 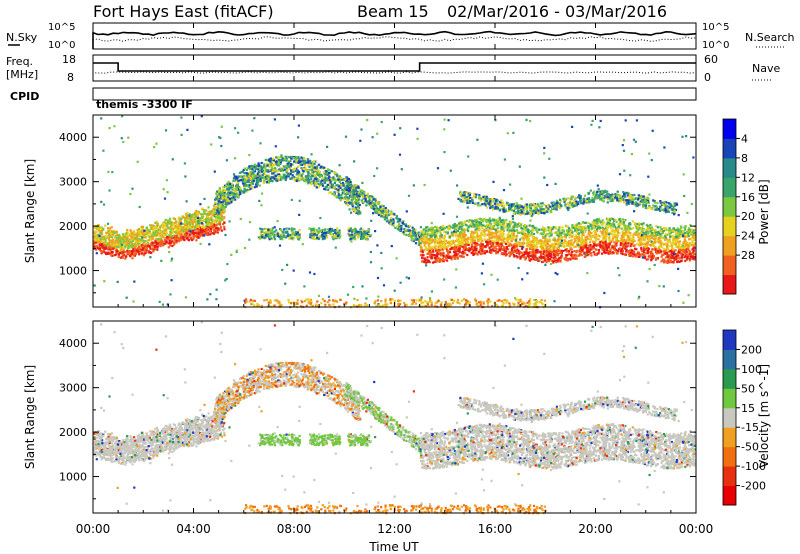 I want to click on cpid-label: CPID, so click(x=24, y=96).